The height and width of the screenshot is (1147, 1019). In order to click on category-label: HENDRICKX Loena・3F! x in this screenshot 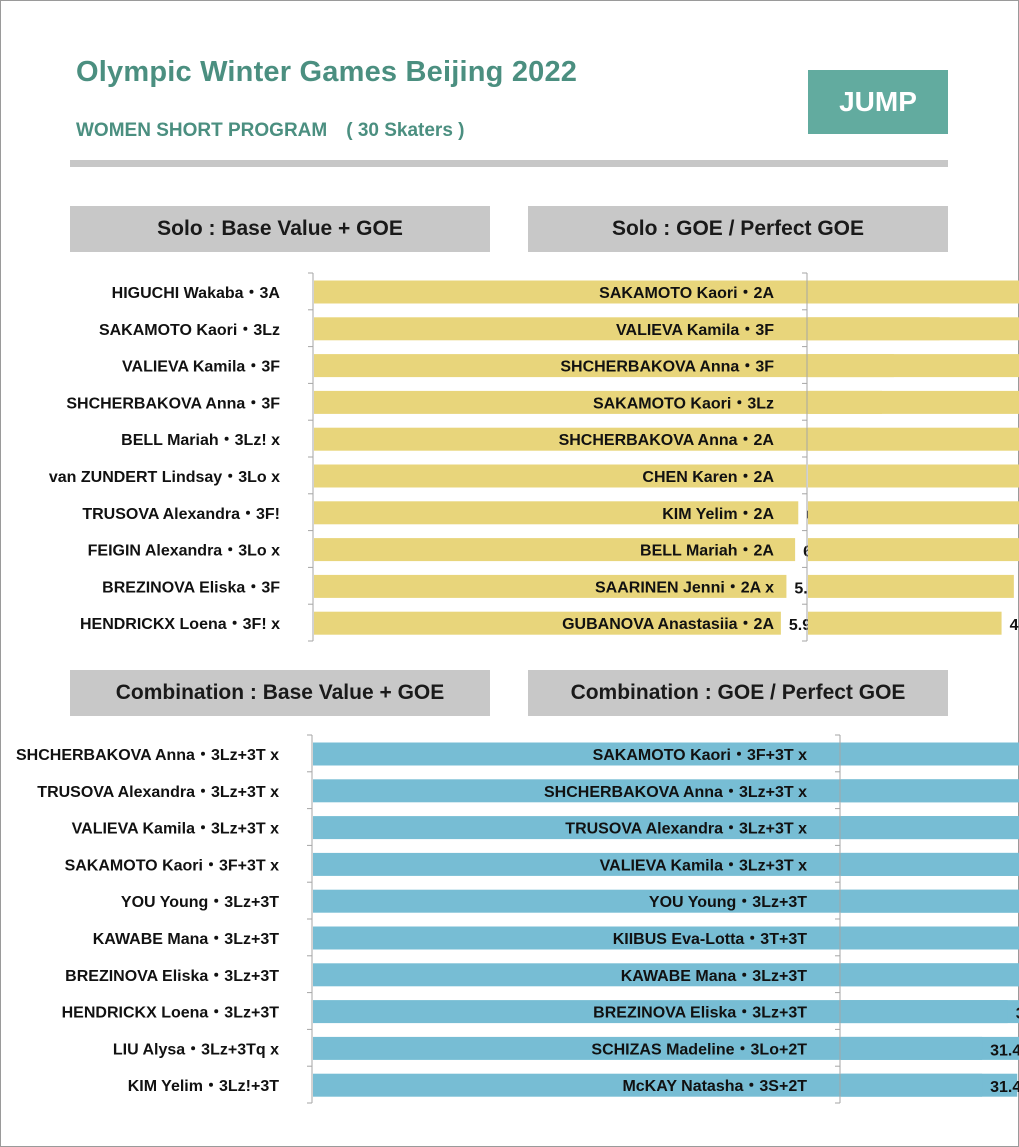, I will do `click(180, 624)`.